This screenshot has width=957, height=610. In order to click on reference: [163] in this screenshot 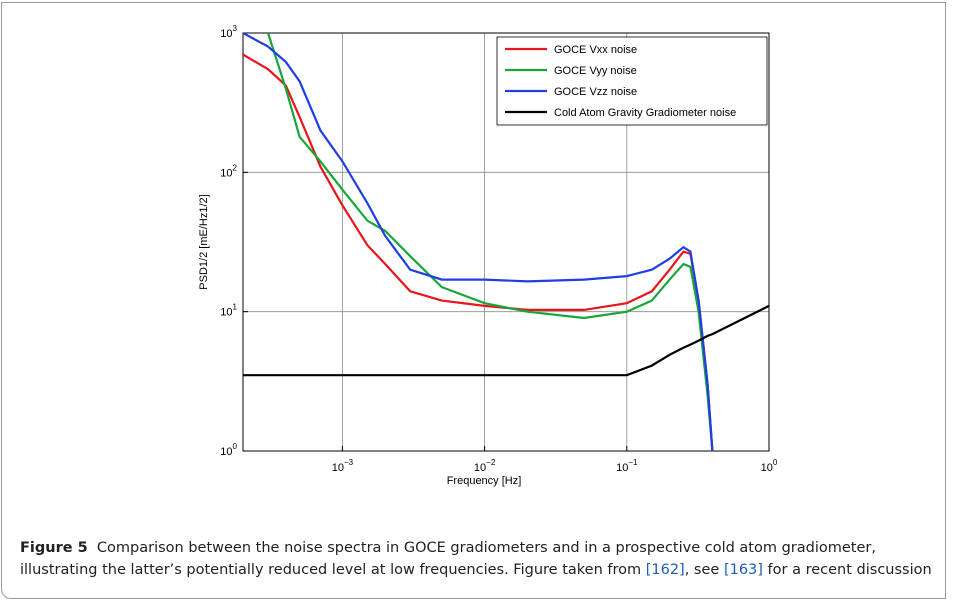, I will do `click(743, 570)`.